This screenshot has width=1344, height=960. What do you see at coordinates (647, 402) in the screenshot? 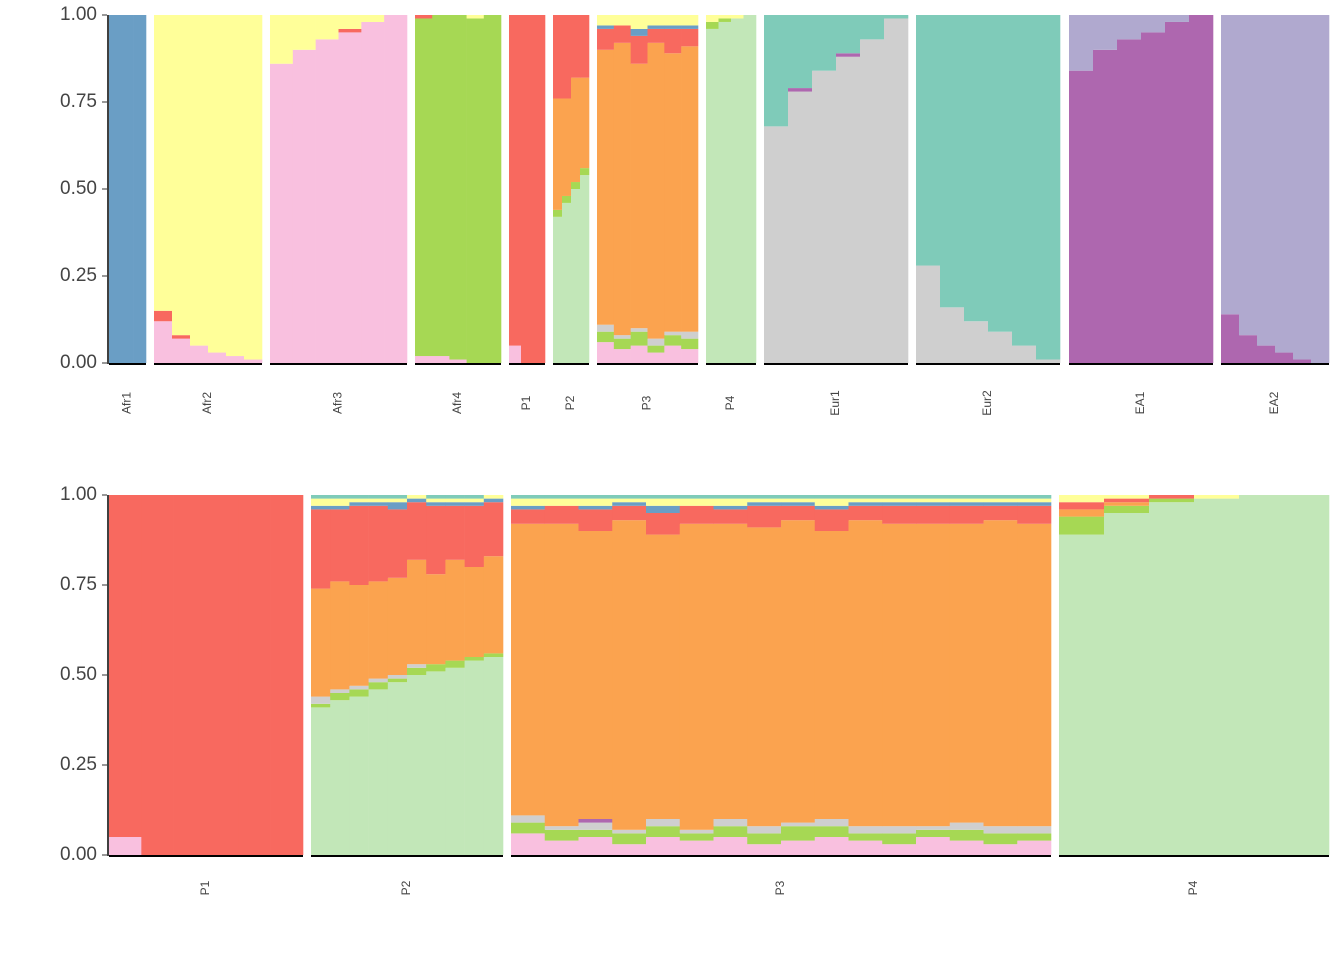
I see `population-label: P3` at bounding box center [647, 402].